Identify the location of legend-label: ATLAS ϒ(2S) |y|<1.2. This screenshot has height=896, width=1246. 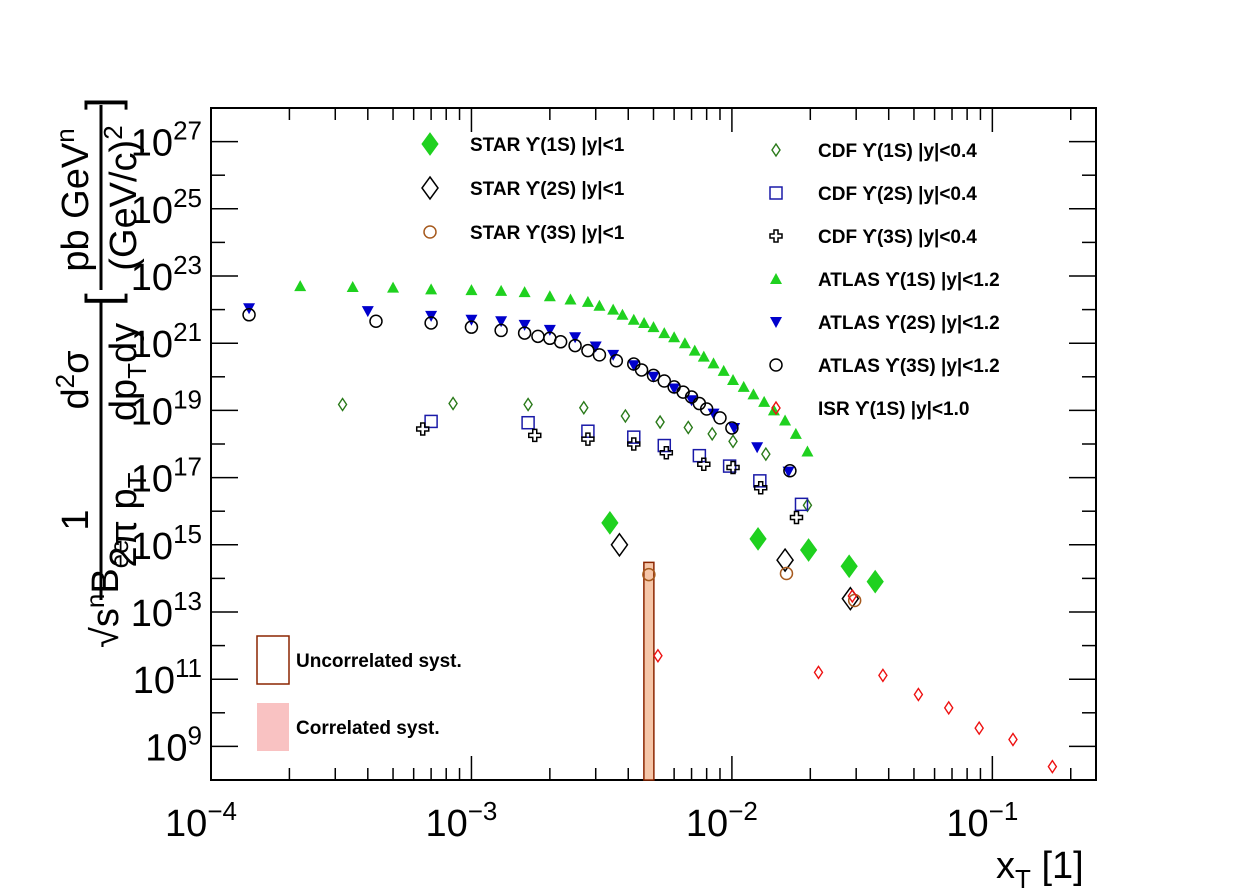
(909, 323).